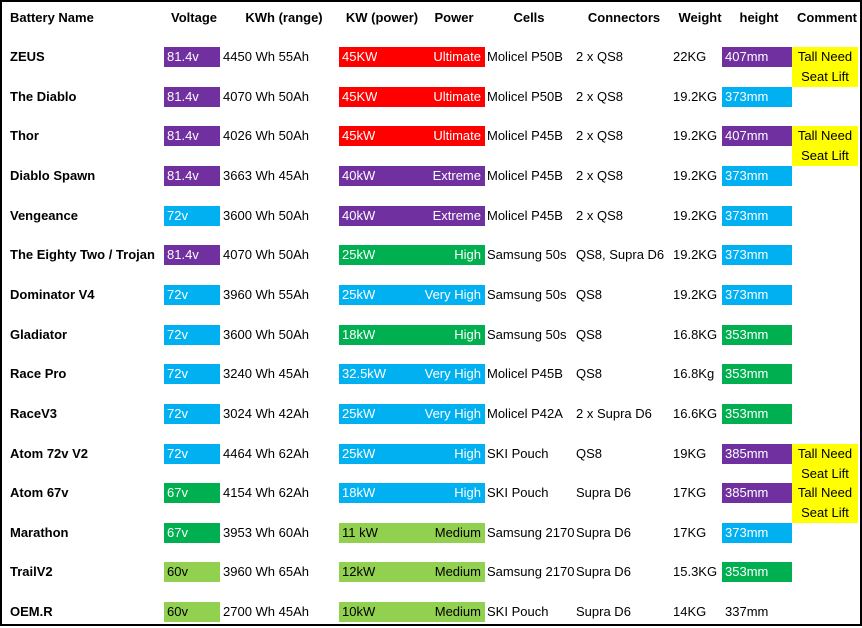  What do you see at coordinates (266, 175) in the screenshot?
I see `capacity: 3663 Wh 45Ah` at bounding box center [266, 175].